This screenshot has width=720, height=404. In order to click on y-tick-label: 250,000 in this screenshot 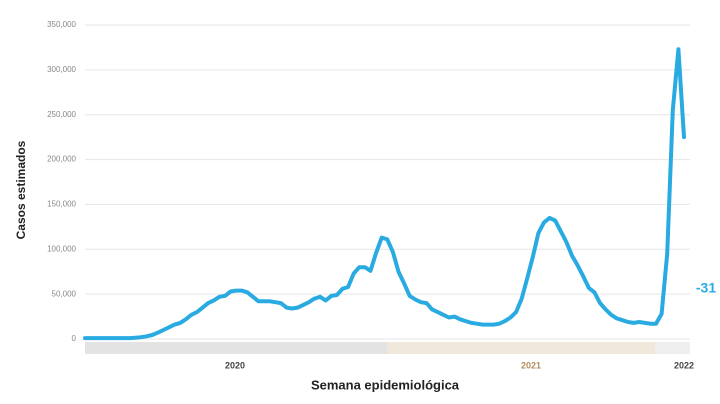, I will do `click(61, 114)`.